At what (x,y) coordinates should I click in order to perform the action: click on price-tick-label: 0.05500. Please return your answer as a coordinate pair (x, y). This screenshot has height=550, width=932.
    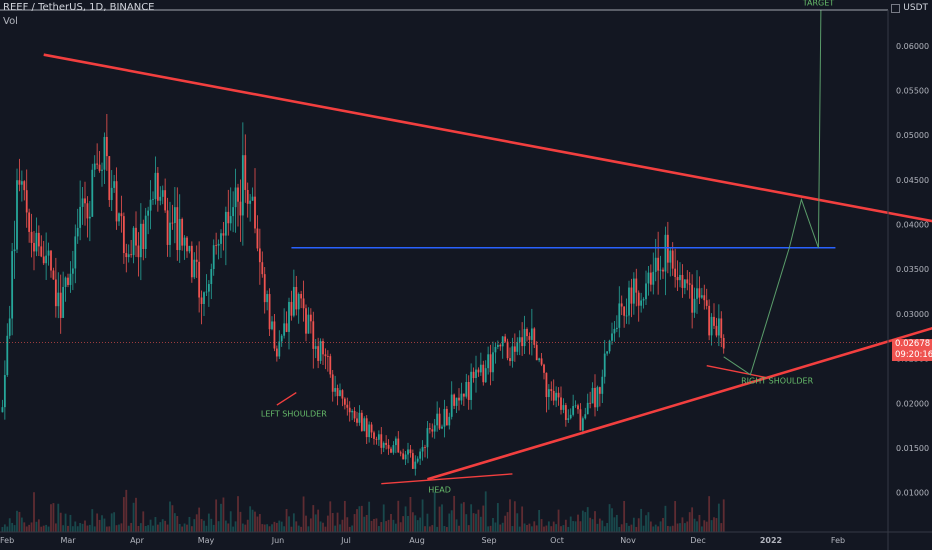
    Looking at the image, I should click on (912, 90).